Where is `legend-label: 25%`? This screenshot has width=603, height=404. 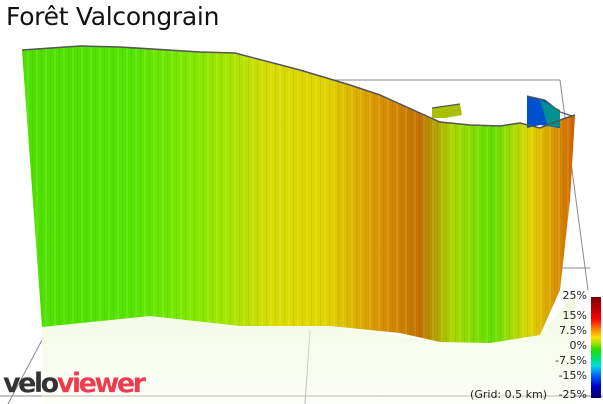 legend-label: 25% is located at coordinates (574, 295).